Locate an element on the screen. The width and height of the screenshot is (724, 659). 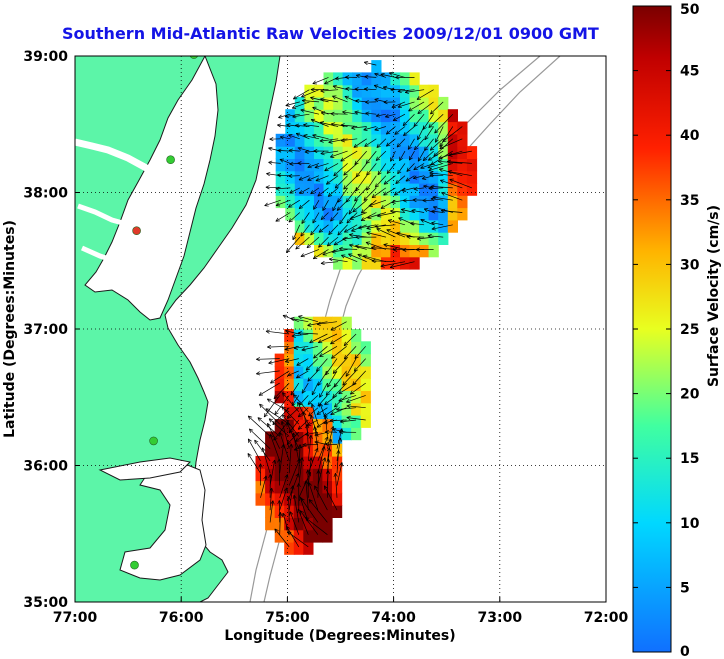
colorbar-tick-label: 25 is located at coordinates (689, 330).